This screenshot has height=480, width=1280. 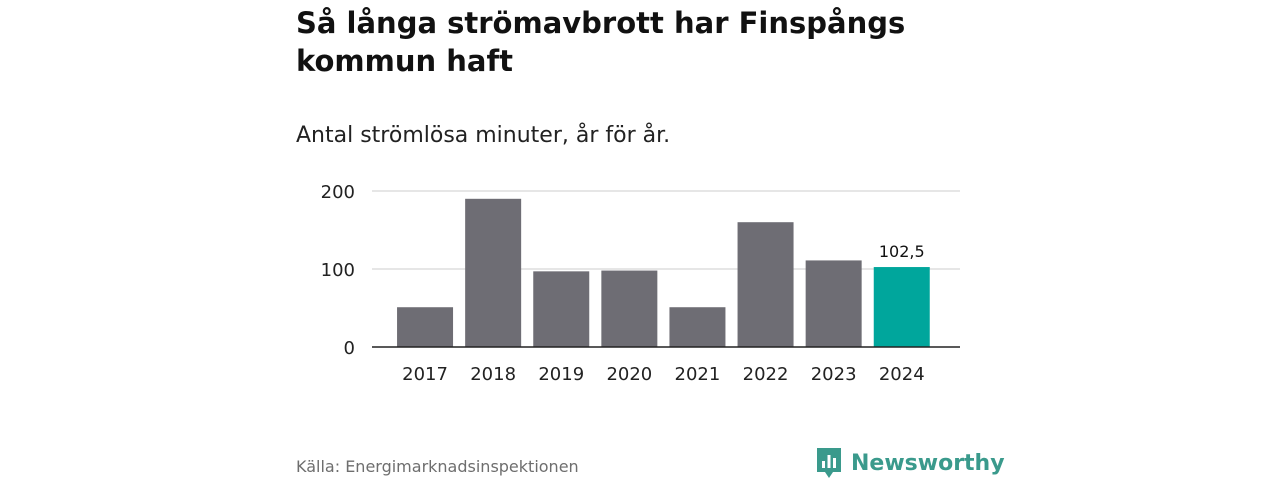 What do you see at coordinates (902, 251) in the screenshot?
I see `data-label-2024: 102,5` at bounding box center [902, 251].